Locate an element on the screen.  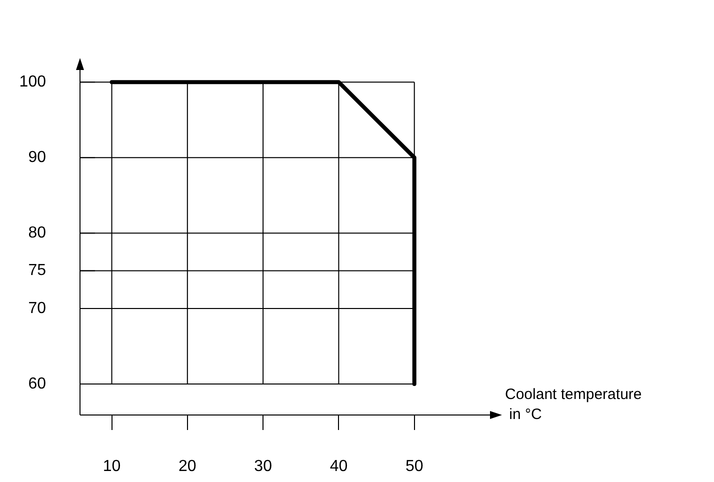
x-tick-label: 10 is located at coordinates (111, 467).